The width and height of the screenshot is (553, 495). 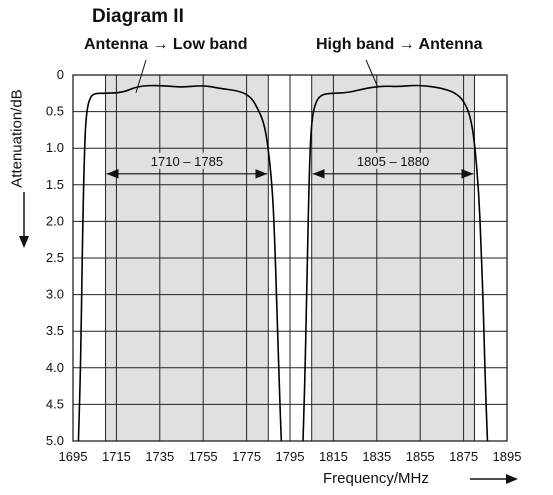 What do you see at coordinates (55, 367) in the screenshot?
I see `y-tick-label: 4.0` at bounding box center [55, 367].